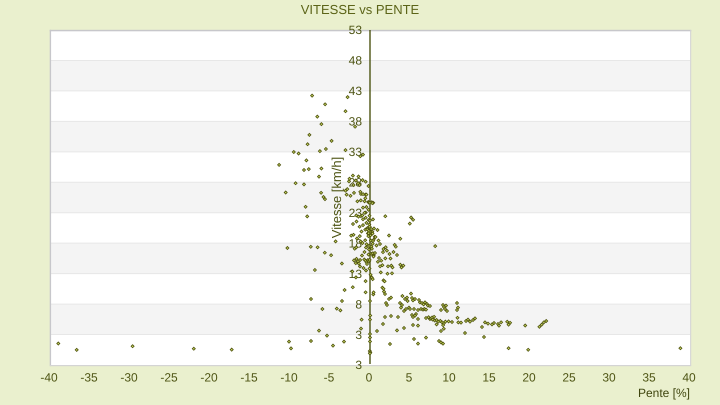  I want to click on svg-text: -15, so click(249, 378).